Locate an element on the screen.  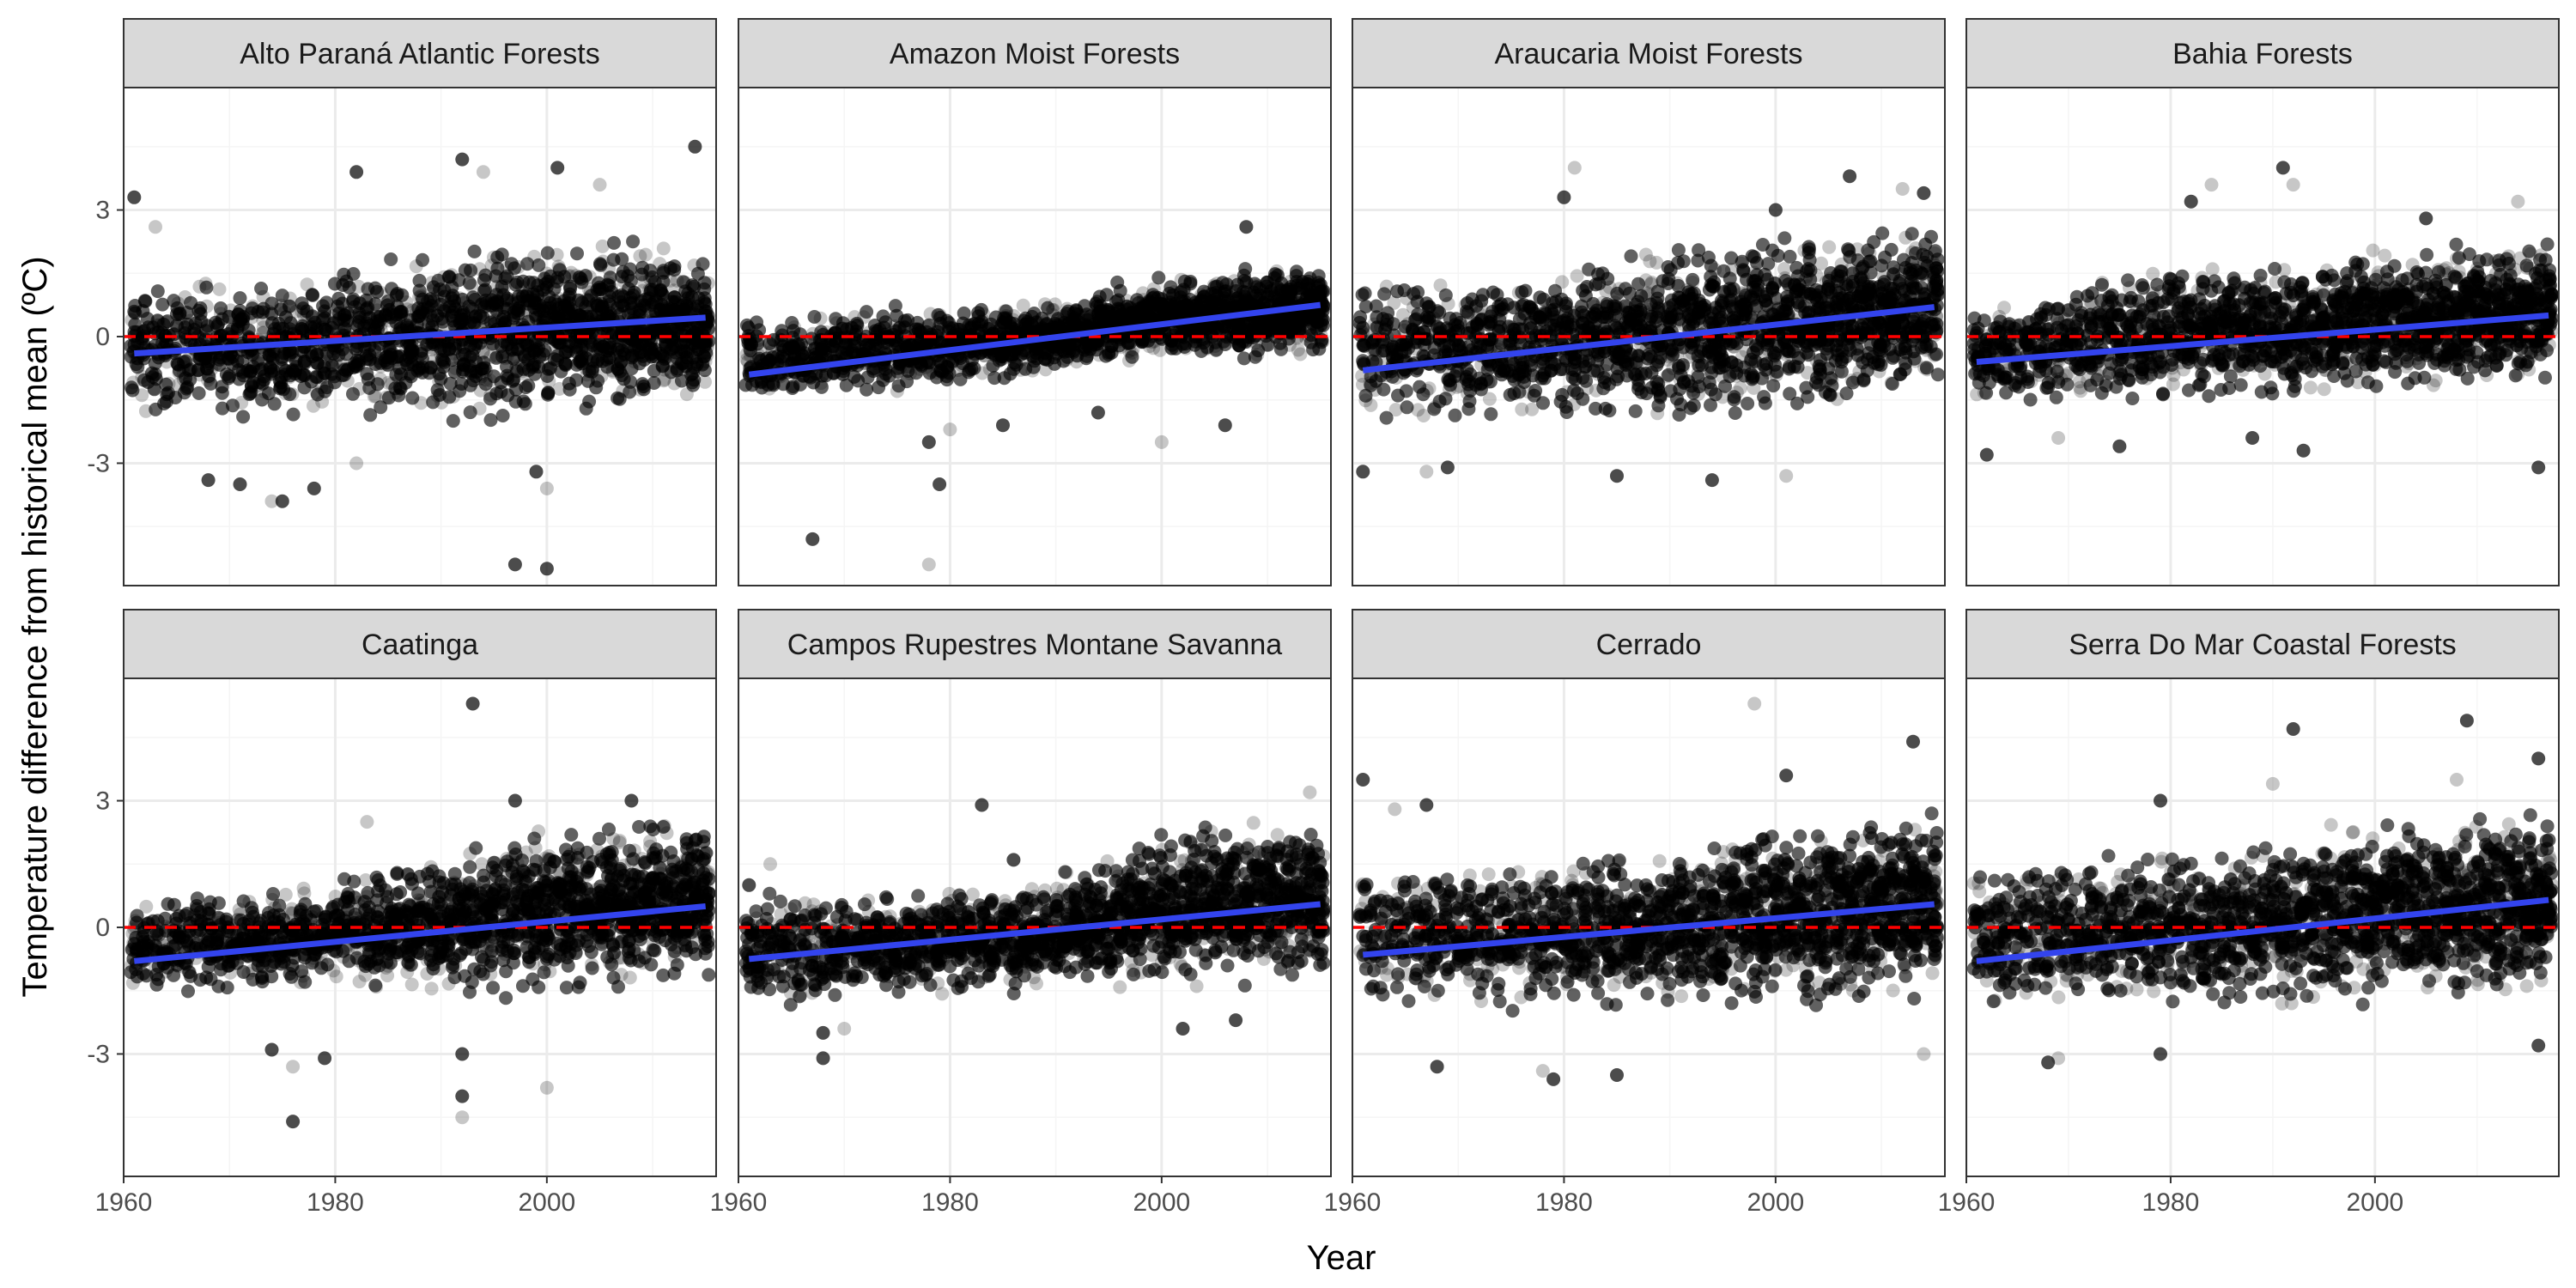
facet-strip is located at coordinates (1035, 53).